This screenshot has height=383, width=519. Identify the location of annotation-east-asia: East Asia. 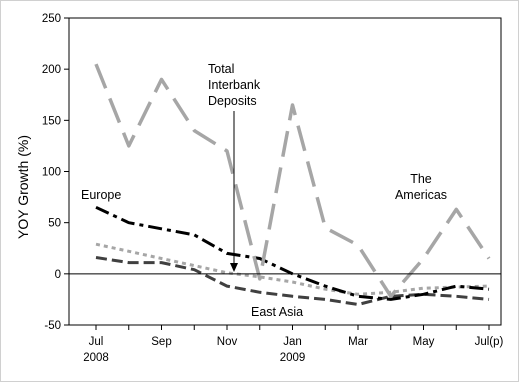
(277, 312).